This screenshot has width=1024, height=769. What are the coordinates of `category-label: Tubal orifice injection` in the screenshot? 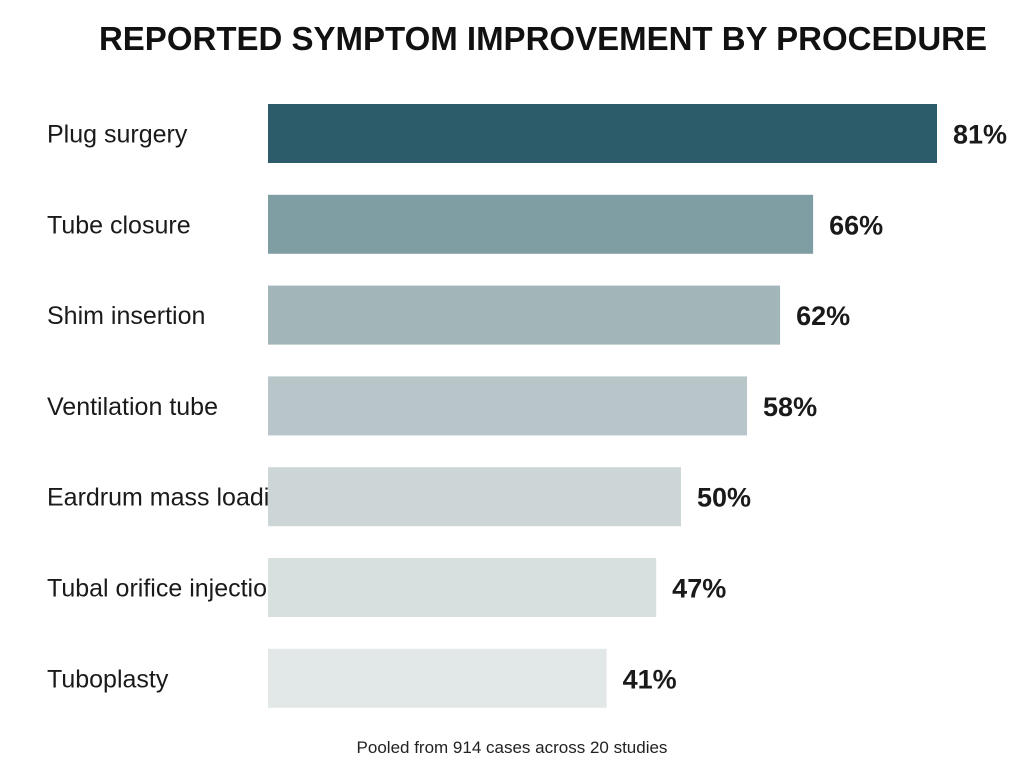 It's located at (164, 589).